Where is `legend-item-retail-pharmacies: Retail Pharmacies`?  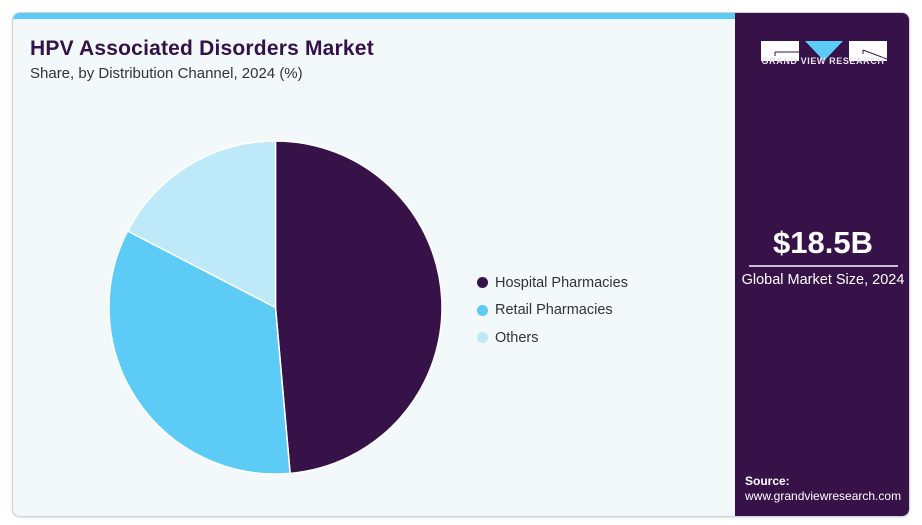 legend-item-retail-pharmacies: Retail Pharmacies is located at coordinates (552, 311).